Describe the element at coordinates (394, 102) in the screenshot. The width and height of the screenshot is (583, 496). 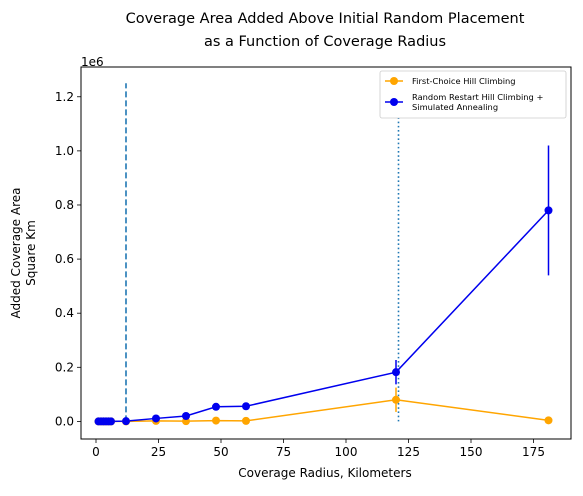
I see `legend-marker-random-restart` at that location.